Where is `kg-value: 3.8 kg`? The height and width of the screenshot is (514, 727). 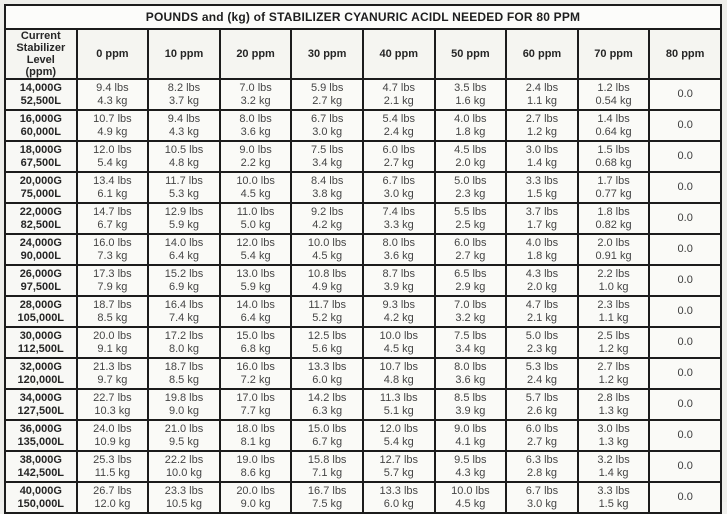
kg-value: 3.8 kg is located at coordinates (327, 193).